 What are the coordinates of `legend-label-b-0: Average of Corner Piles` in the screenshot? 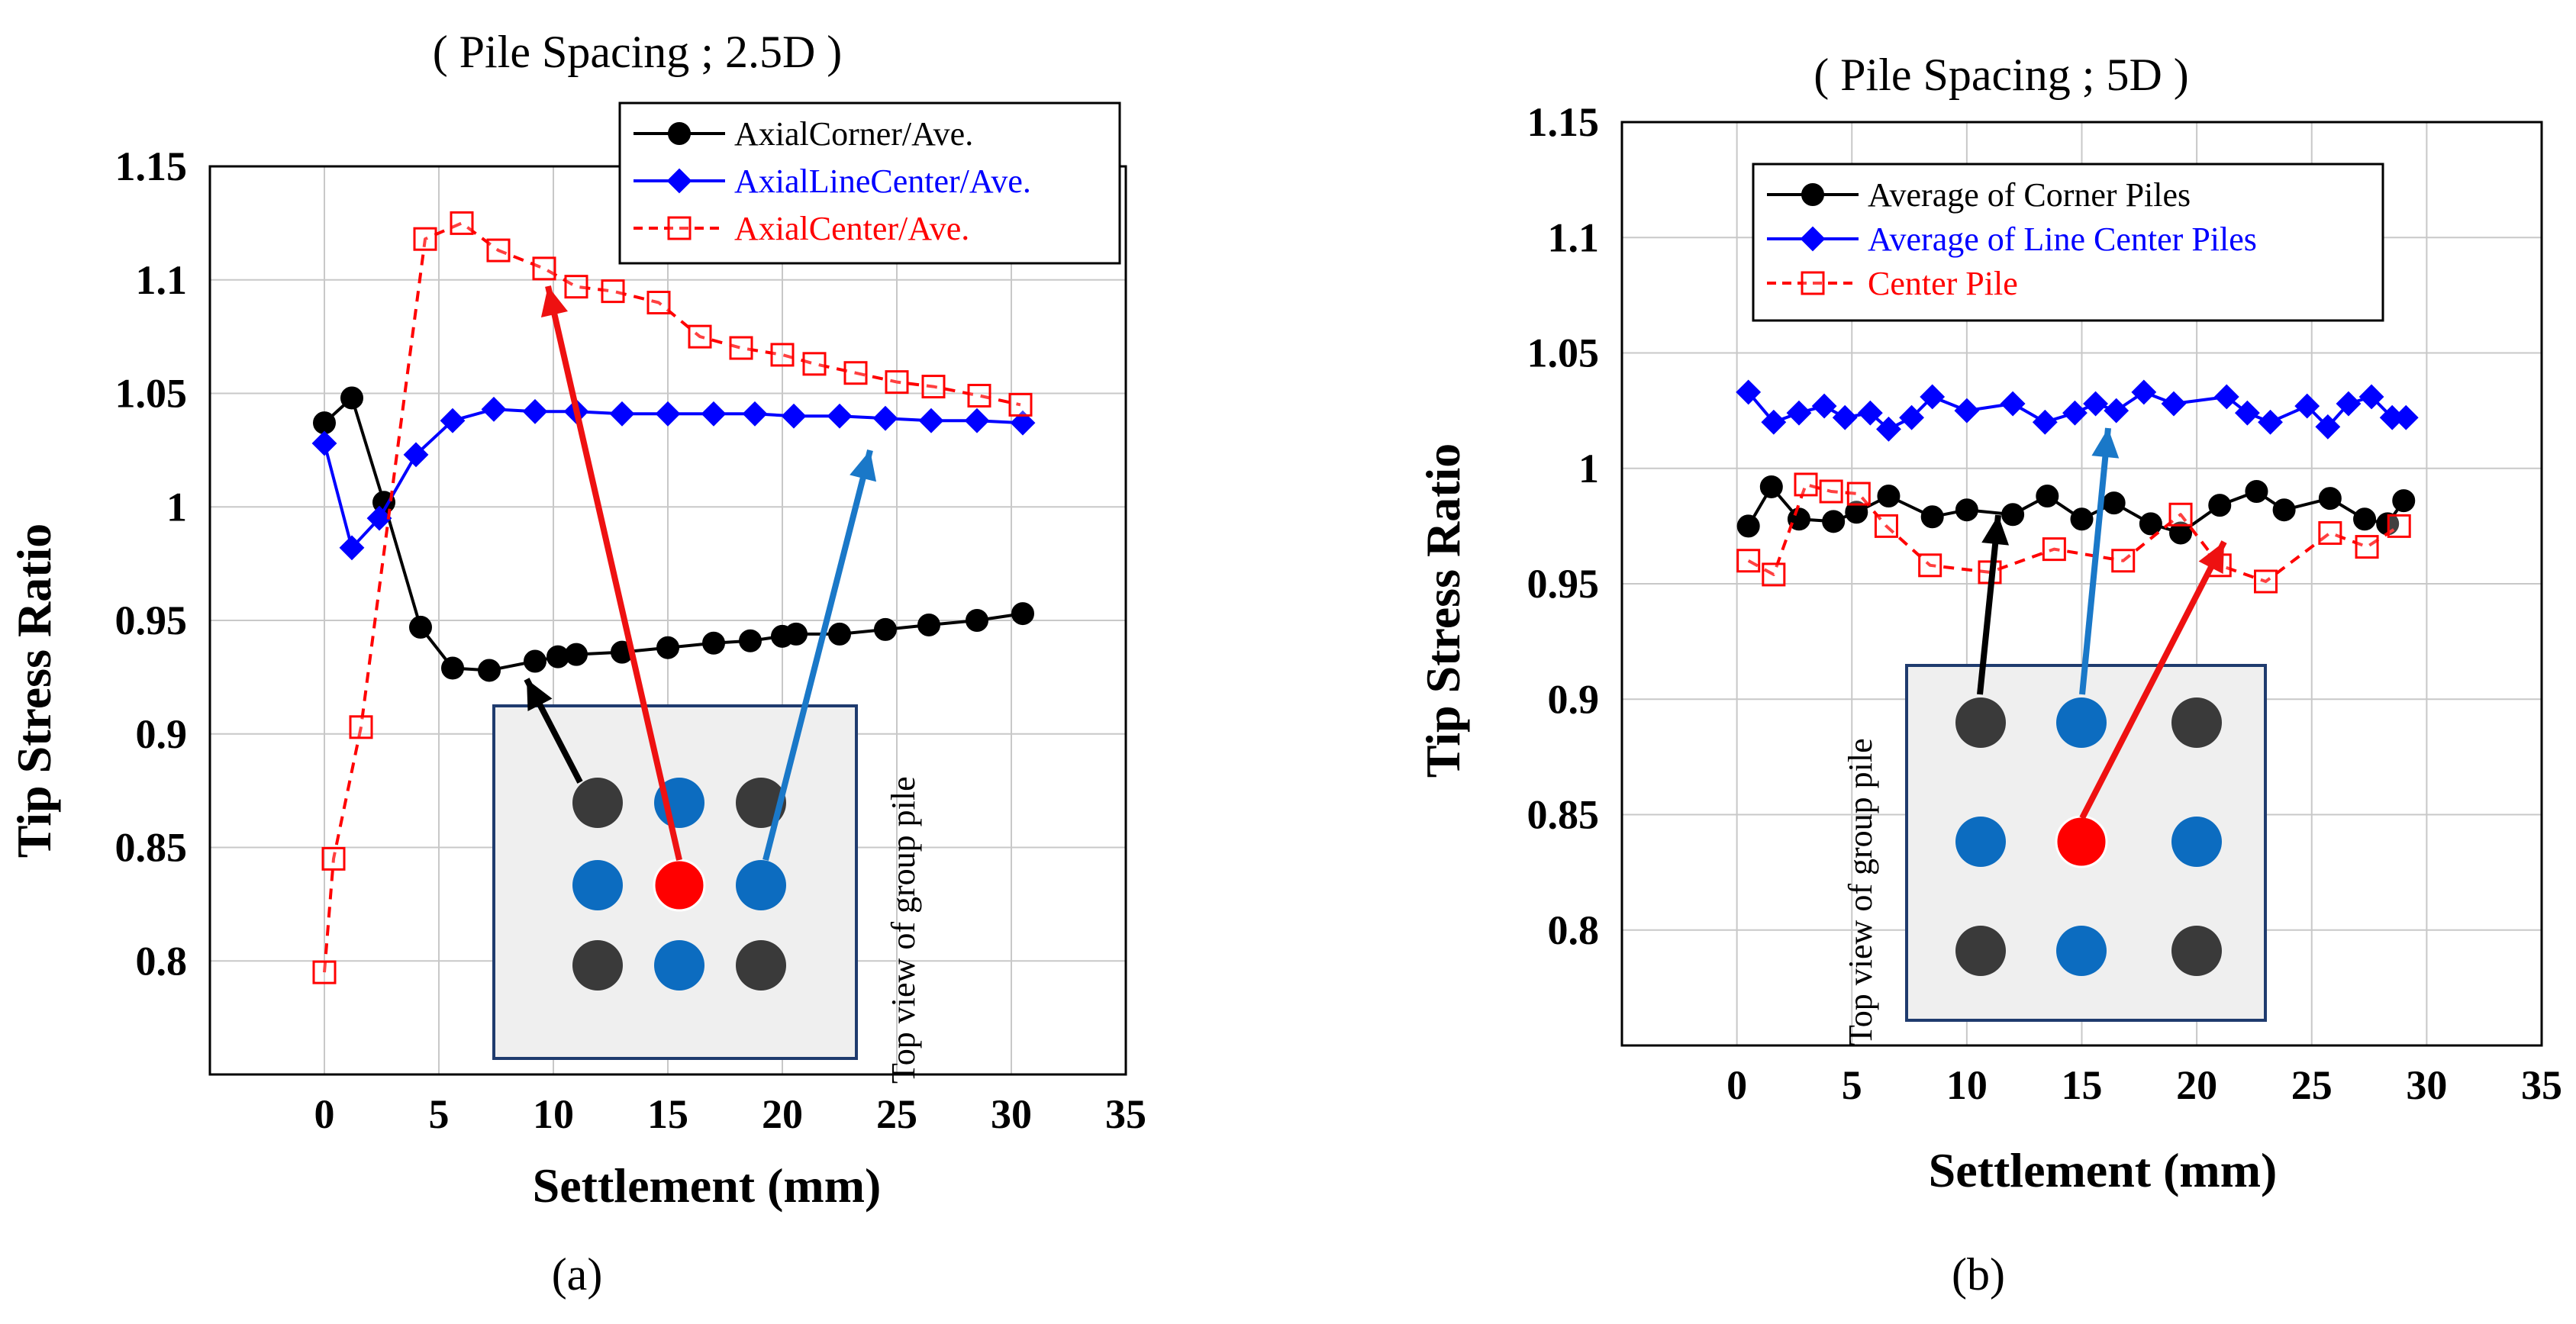 It's located at (2030, 195).